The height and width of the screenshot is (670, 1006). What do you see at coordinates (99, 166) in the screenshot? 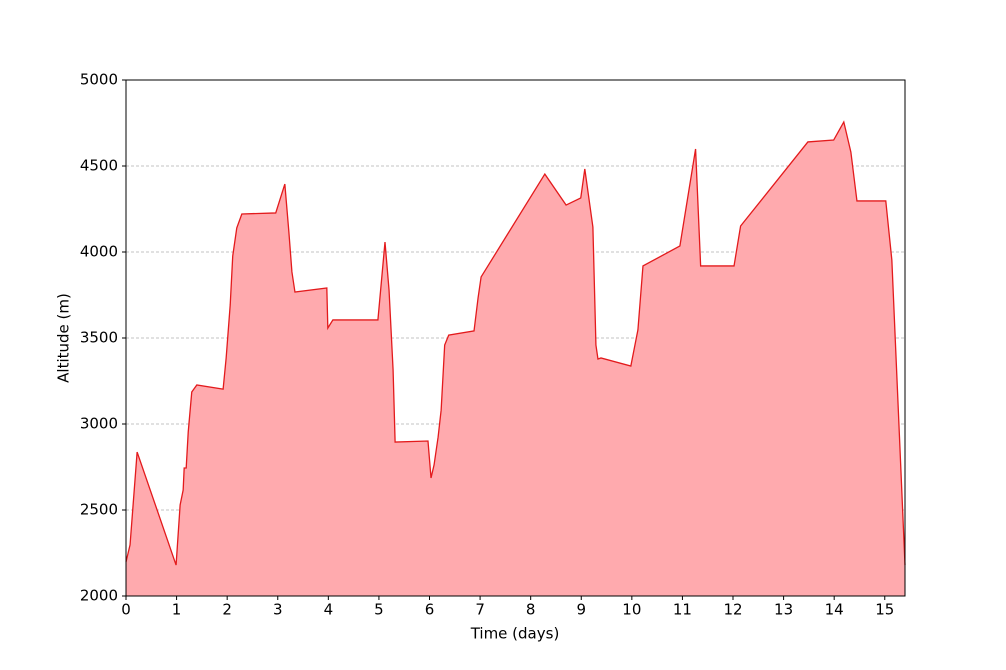
I see `y-tick-label: 4500` at bounding box center [99, 166].